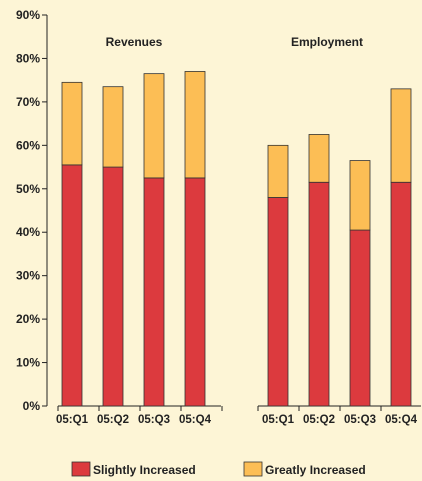 The image size is (422, 481). Describe the element at coordinates (28, 232) in the screenshot. I see `y-tick-label: 40%` at that location.